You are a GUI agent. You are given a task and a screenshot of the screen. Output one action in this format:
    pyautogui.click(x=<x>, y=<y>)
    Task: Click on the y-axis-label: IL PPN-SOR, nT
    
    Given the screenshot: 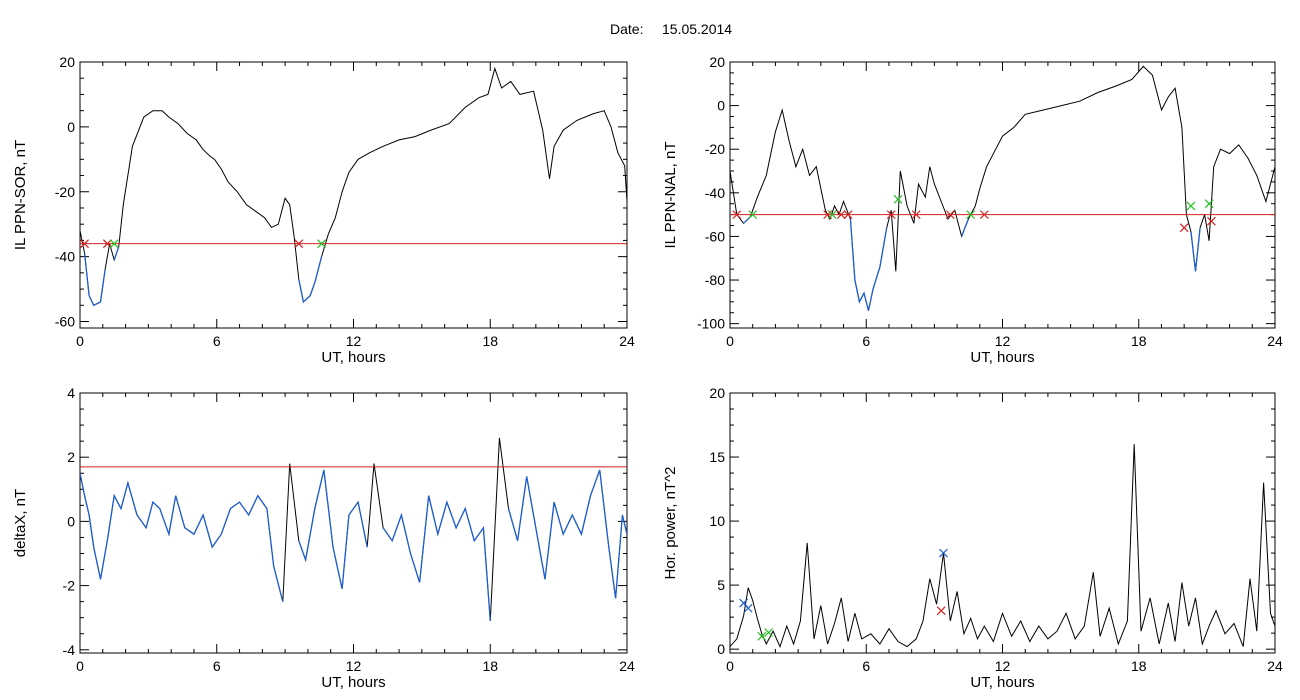 What is the action you would take?
    pyautogui.click(x=20, y=195)
    